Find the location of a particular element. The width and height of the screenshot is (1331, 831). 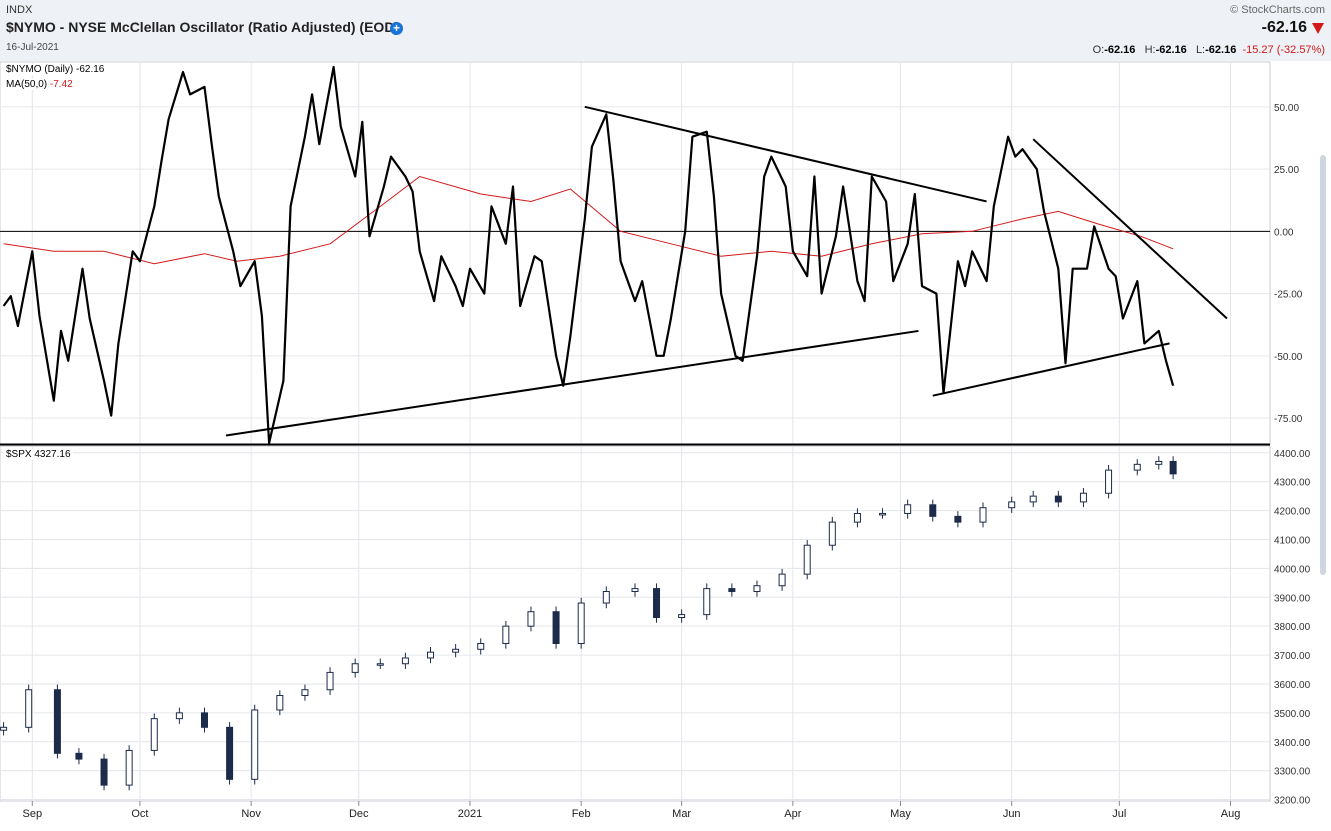

x-tick-label: Jul is located at coordinates (1119, 814).